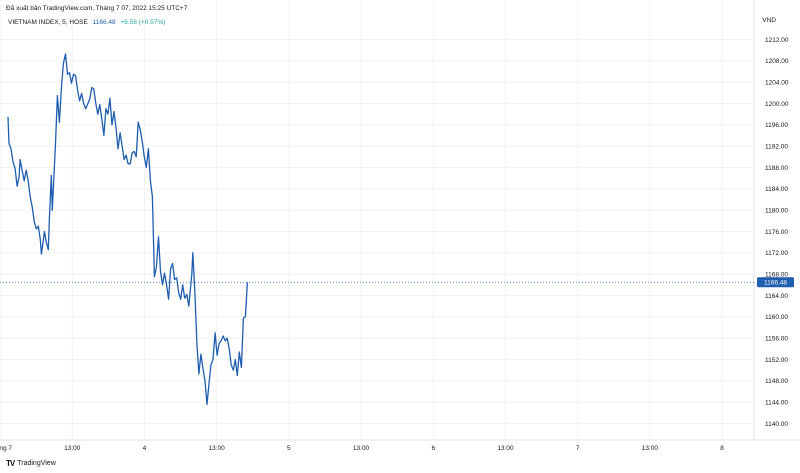 Image resolution: width=800 pixels, height=473 pixels. I want to click on price-tick-label: 1176.00, so click(776, 232).